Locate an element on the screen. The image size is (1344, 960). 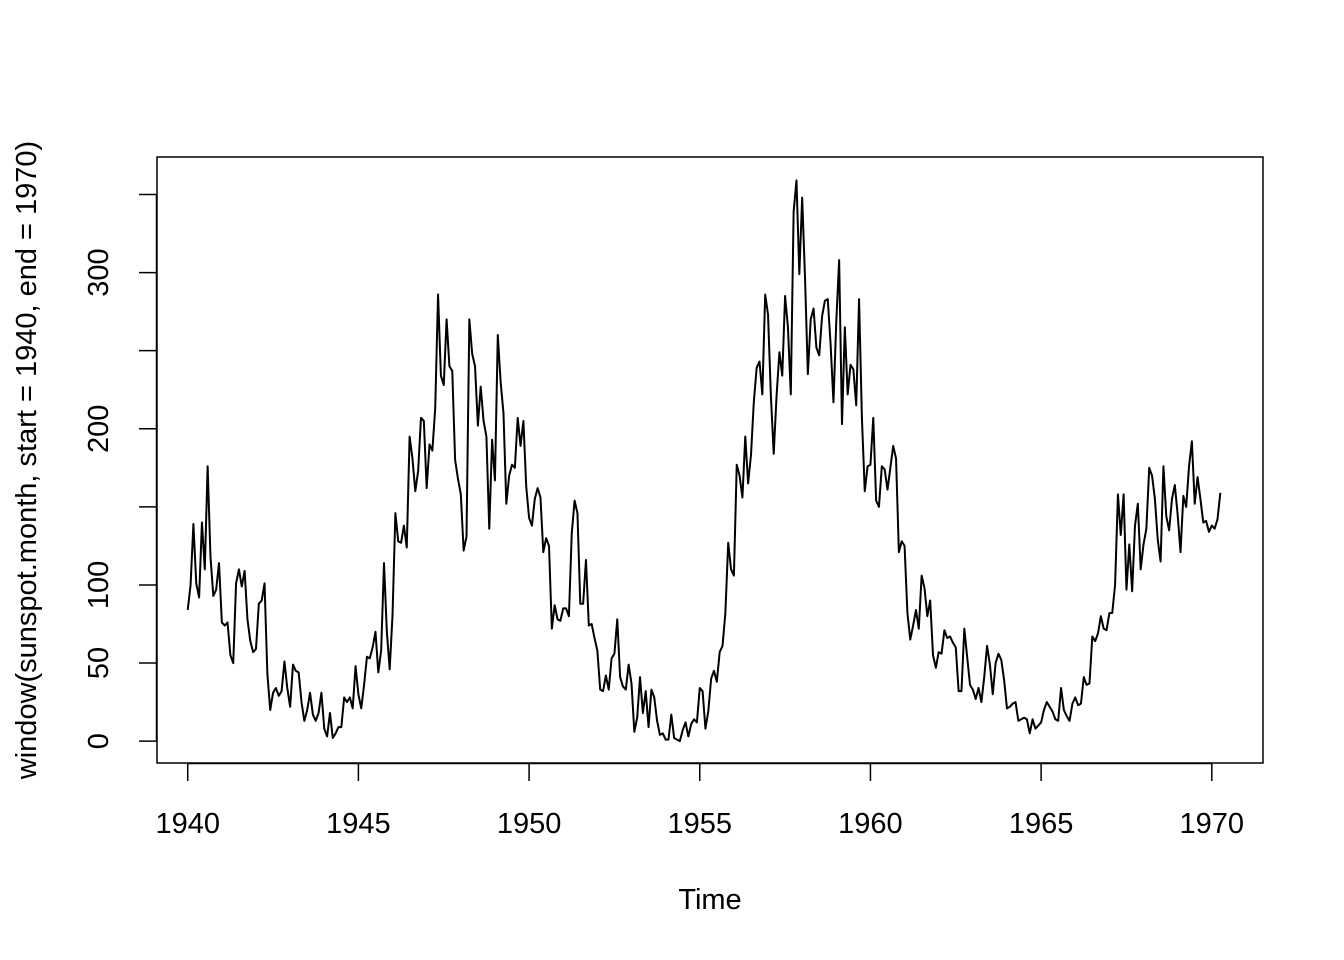
y-axis: 0 50 100 200 300 is located at coordinates (120, 471).